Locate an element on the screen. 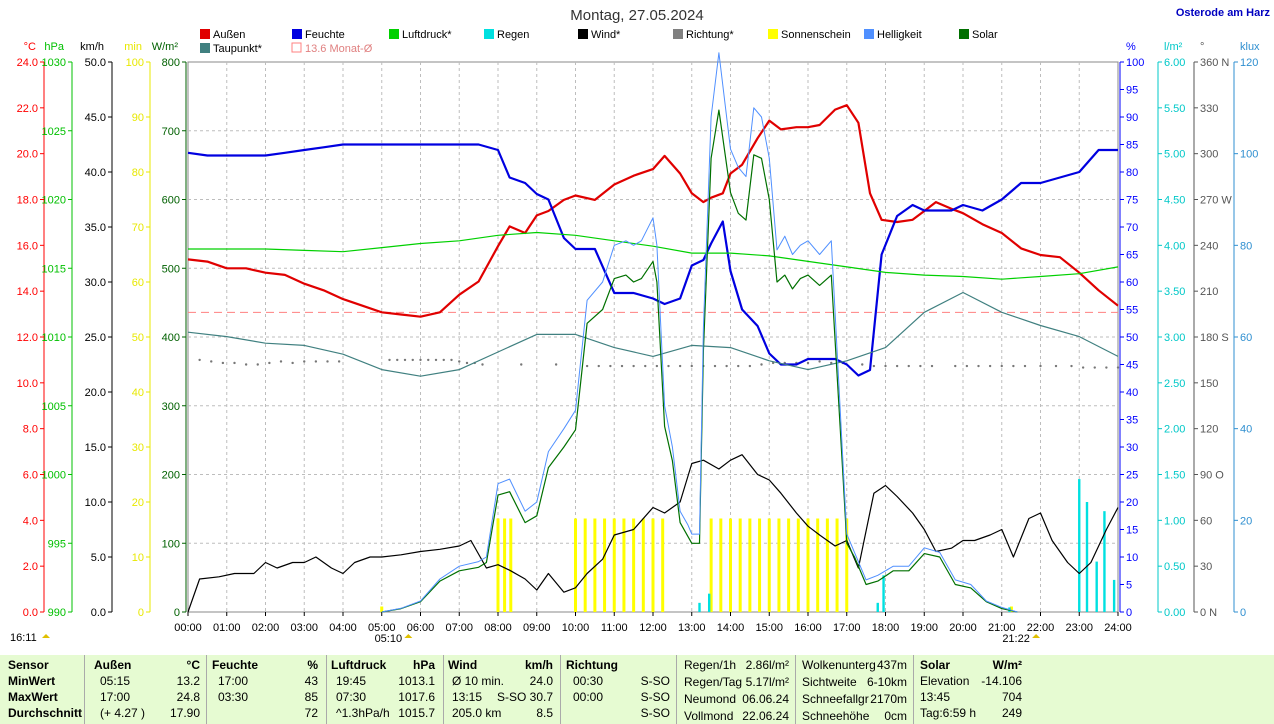 This screenshot has height=724, width=1274. stats-row-label: MaxWert is located at coordinates (33, 697).